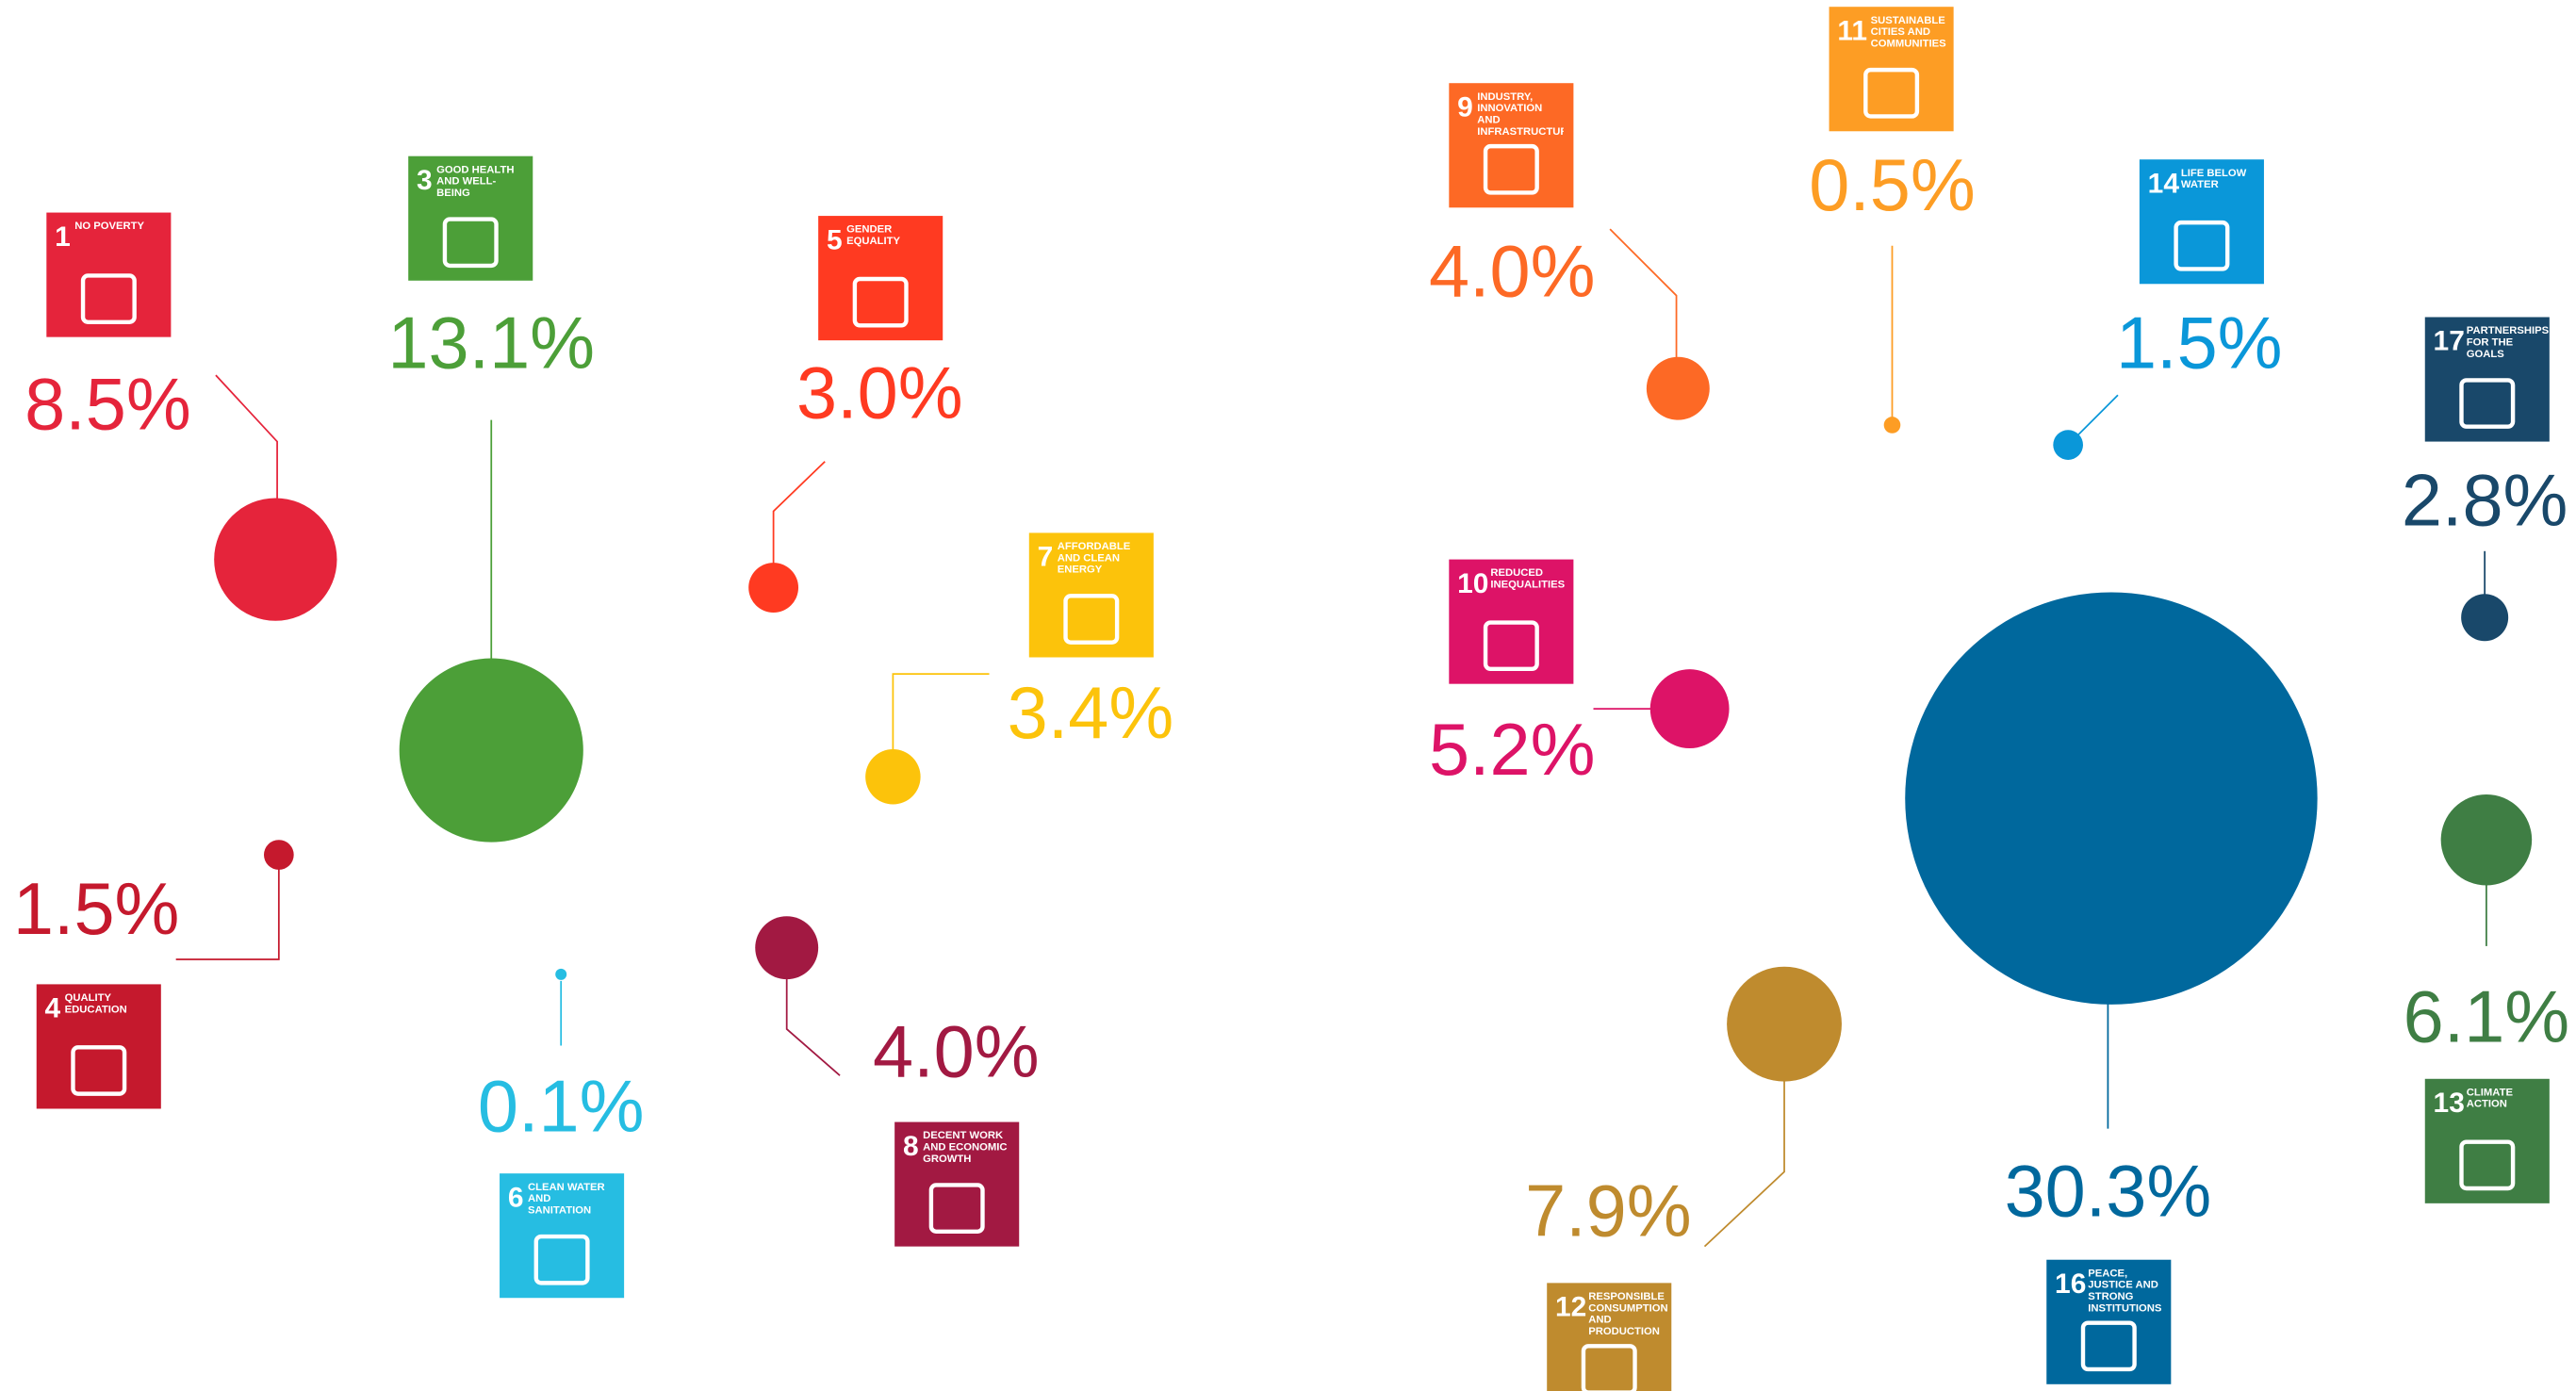 The width and height of the screenshot is (2576, 1391). I want to click on sdg-icon: 12 RESPONSIBLE CONSUMPTION AND PRODUCTION, so click(1609, 1337).